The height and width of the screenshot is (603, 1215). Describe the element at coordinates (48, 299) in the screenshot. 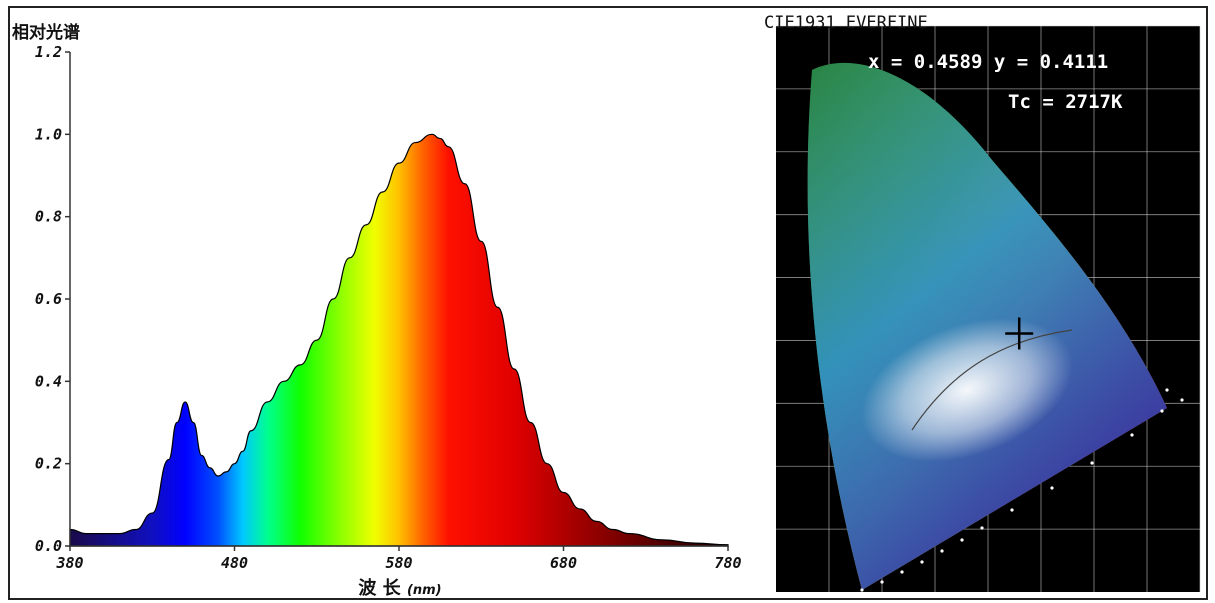

I see `y-tick-label: 0.6` at that location.